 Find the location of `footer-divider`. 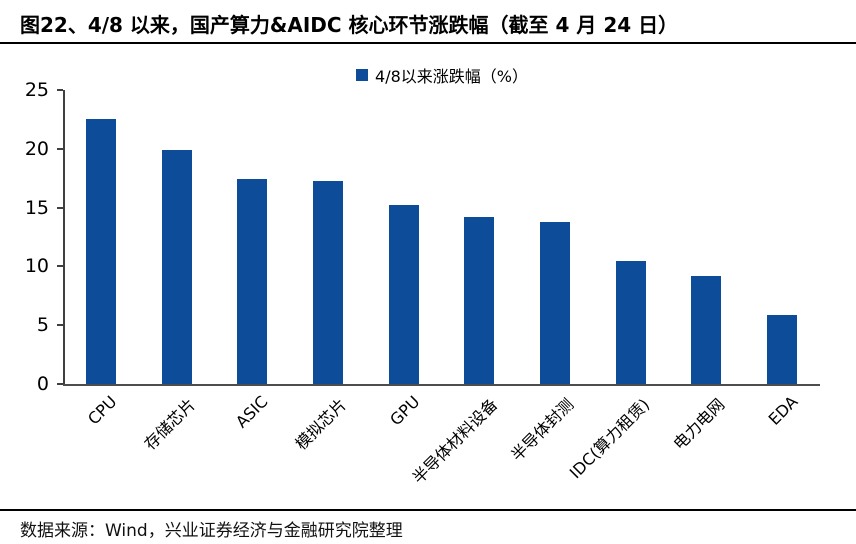

footer-divider is located at coordinates (428, 510).